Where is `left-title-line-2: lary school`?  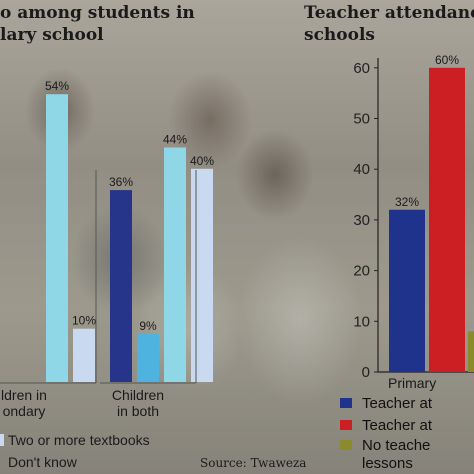
left-title-line-2: lary school is located at coordinates (52, 35).